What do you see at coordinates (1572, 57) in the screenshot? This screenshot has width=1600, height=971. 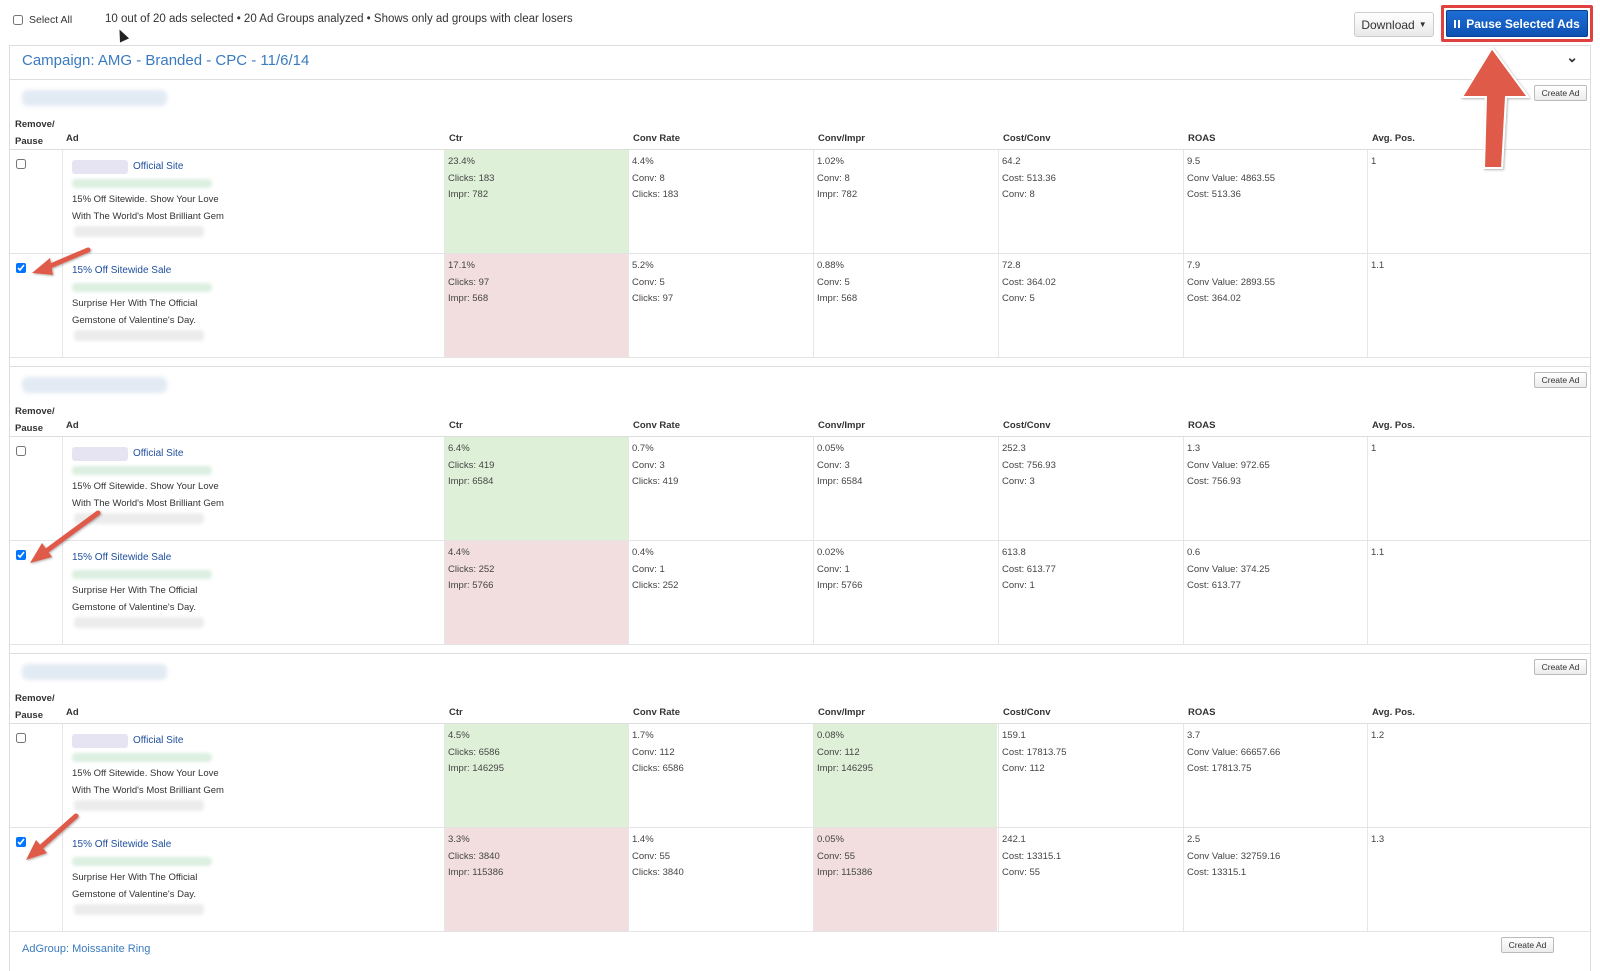 I see `chevron-down-icon: ⌄` at bounding box center [1572, 57].